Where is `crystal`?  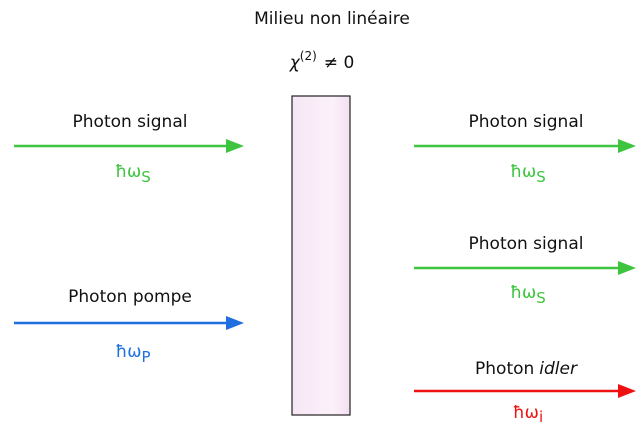 crystal is located at coordinates (321, 255).